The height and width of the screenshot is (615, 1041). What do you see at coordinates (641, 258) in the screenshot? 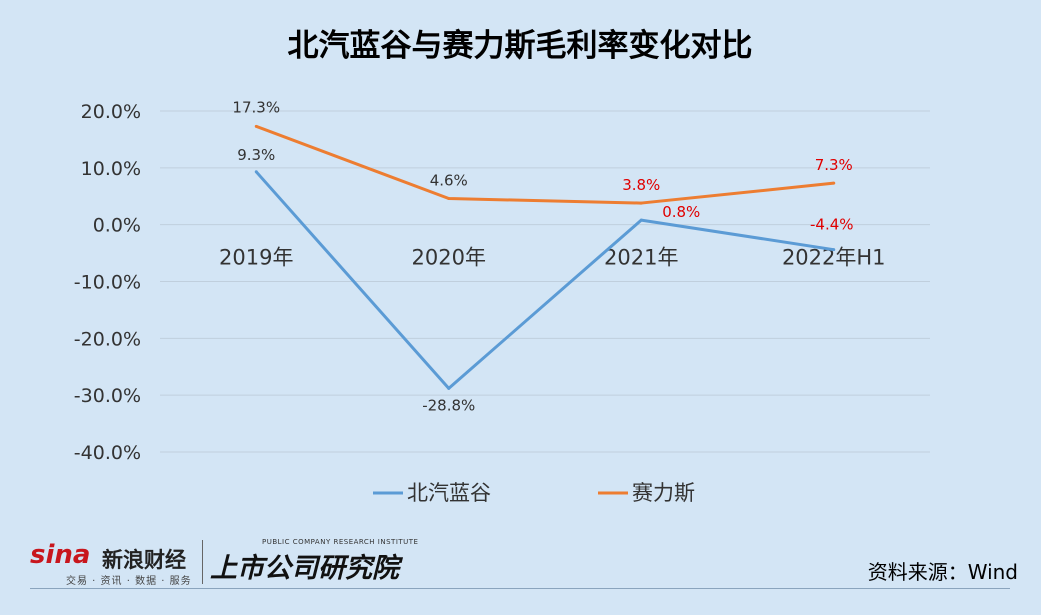
I see `x-tick-label: 2021年` at bounding box center [641, 258].